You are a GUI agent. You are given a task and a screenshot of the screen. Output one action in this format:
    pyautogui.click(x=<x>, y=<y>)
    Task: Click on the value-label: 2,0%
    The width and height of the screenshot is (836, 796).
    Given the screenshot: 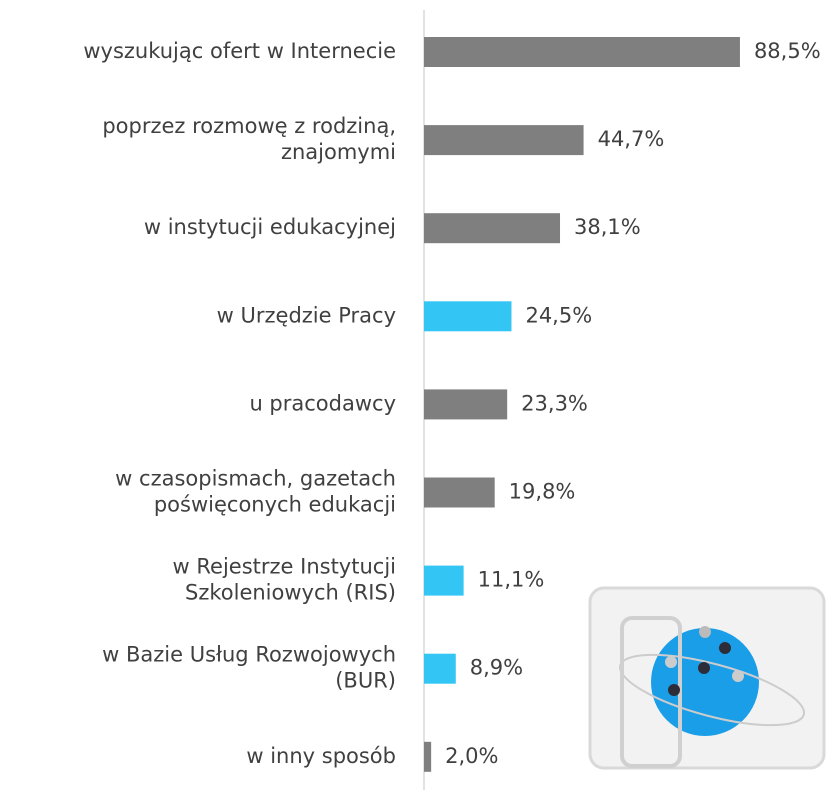 What is the action you would take?
    pyautogui.click(x=471, y=756)
    